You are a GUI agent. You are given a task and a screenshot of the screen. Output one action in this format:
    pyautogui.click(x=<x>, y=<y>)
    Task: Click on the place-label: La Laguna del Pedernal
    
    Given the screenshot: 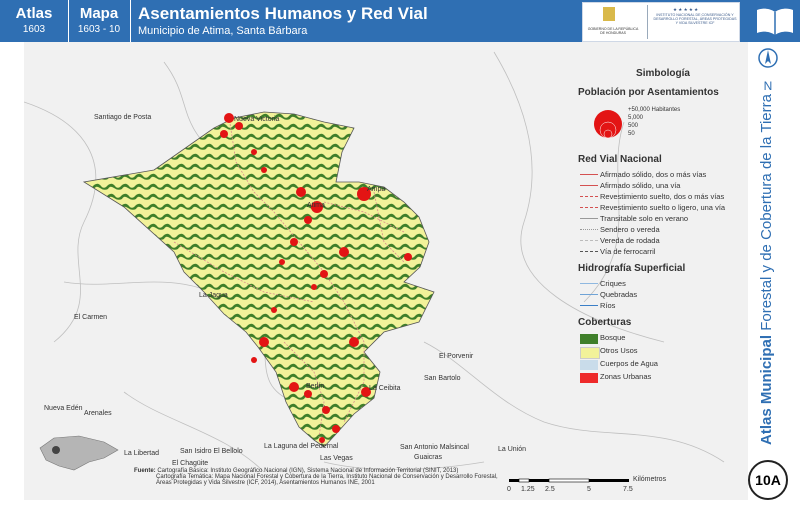 What is the action you would take?
    pyautogui.click(x=301, y=446)
    